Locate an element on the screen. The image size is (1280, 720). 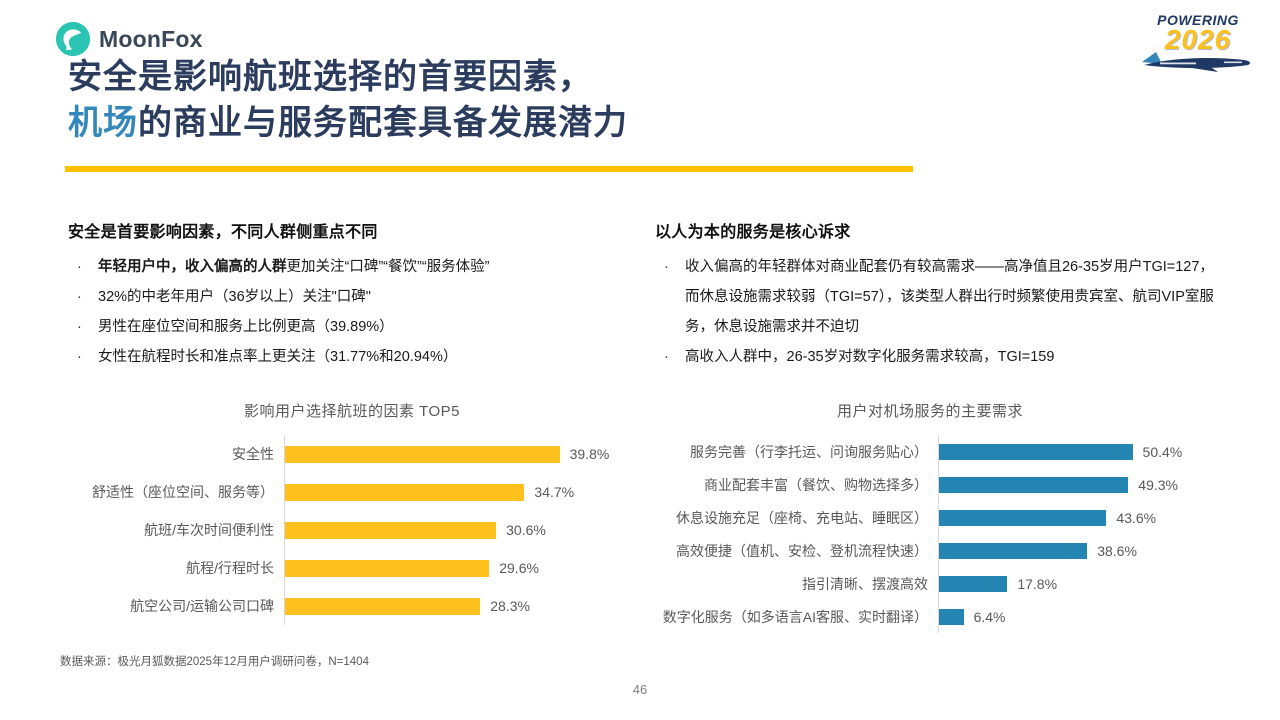
title-underline is located at coordinates (489, 169).